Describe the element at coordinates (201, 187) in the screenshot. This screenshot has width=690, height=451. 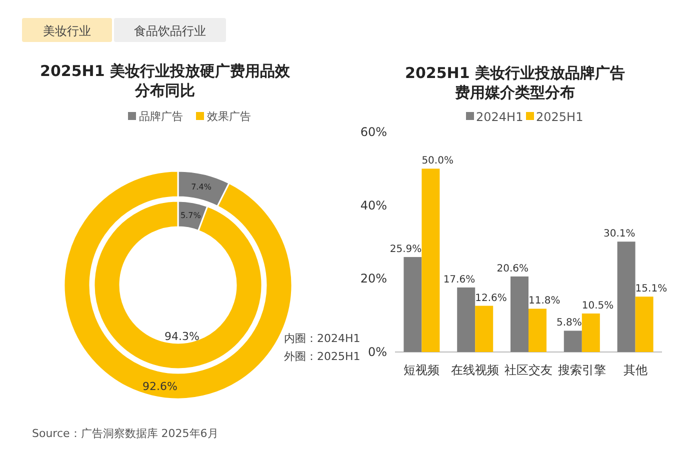
I see `data-label: 7.4%` at that location.